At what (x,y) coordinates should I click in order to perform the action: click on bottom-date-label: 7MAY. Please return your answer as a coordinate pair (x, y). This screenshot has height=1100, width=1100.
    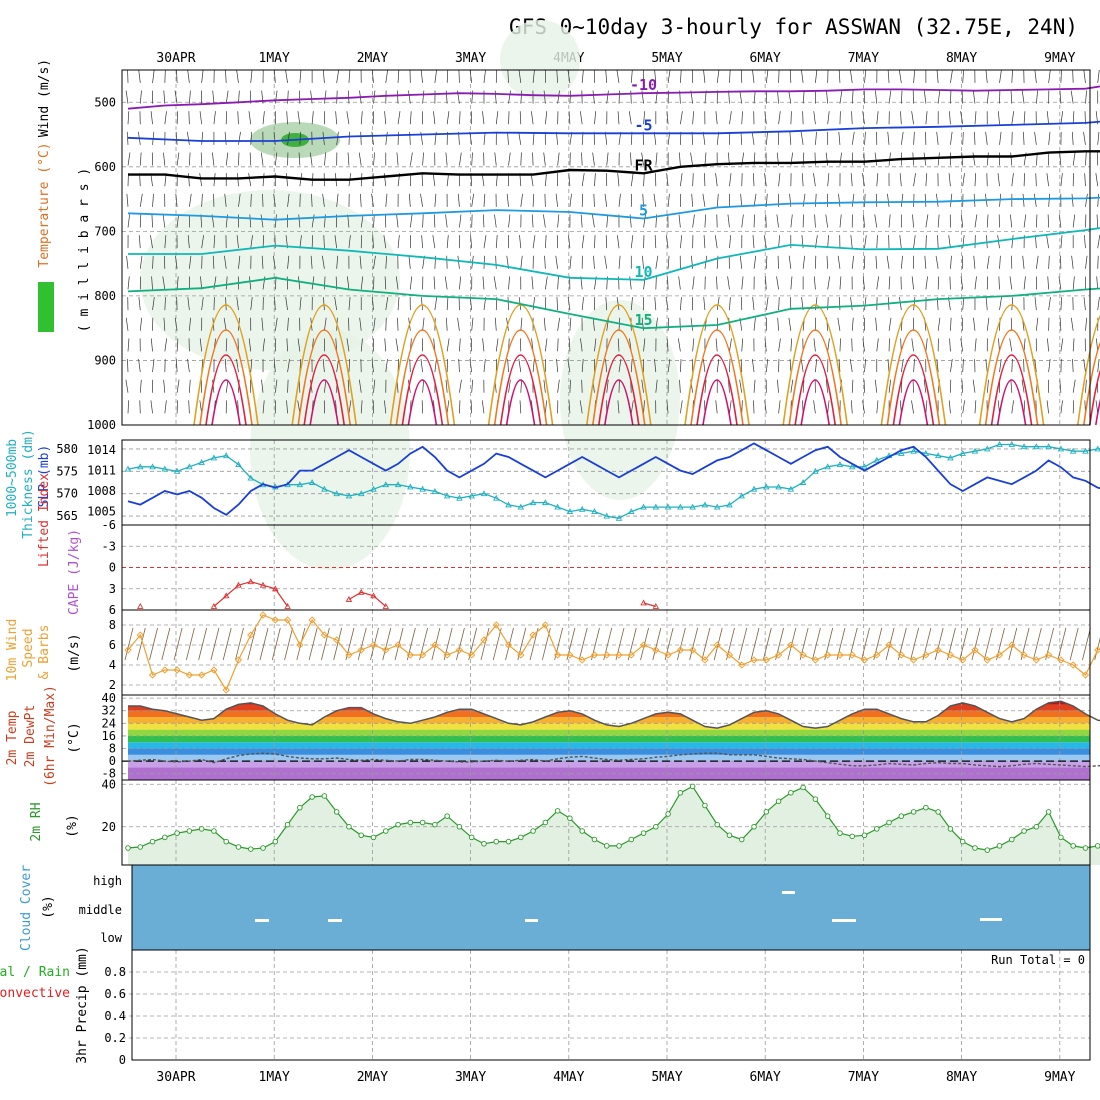
    Looking at the image, I should click on (863, 1077).